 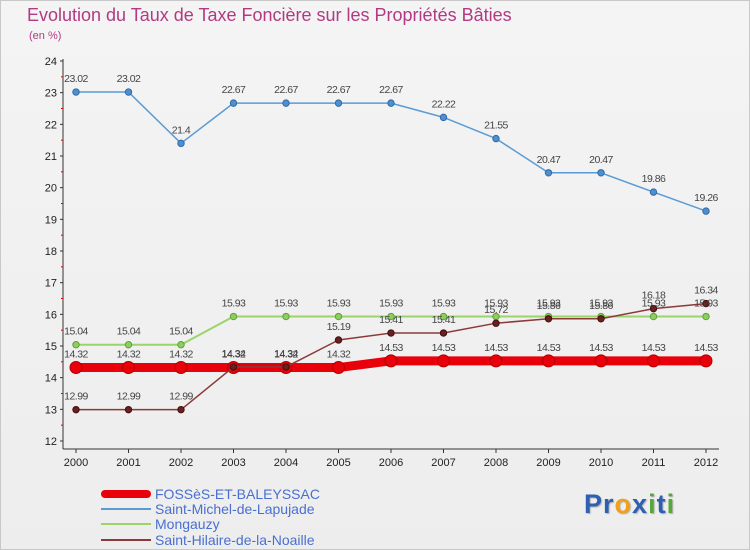 What do you see at coordinates (51, 62) in the screenshot?
I see `y-tick-label: 24` at bounding box center [51, 62].